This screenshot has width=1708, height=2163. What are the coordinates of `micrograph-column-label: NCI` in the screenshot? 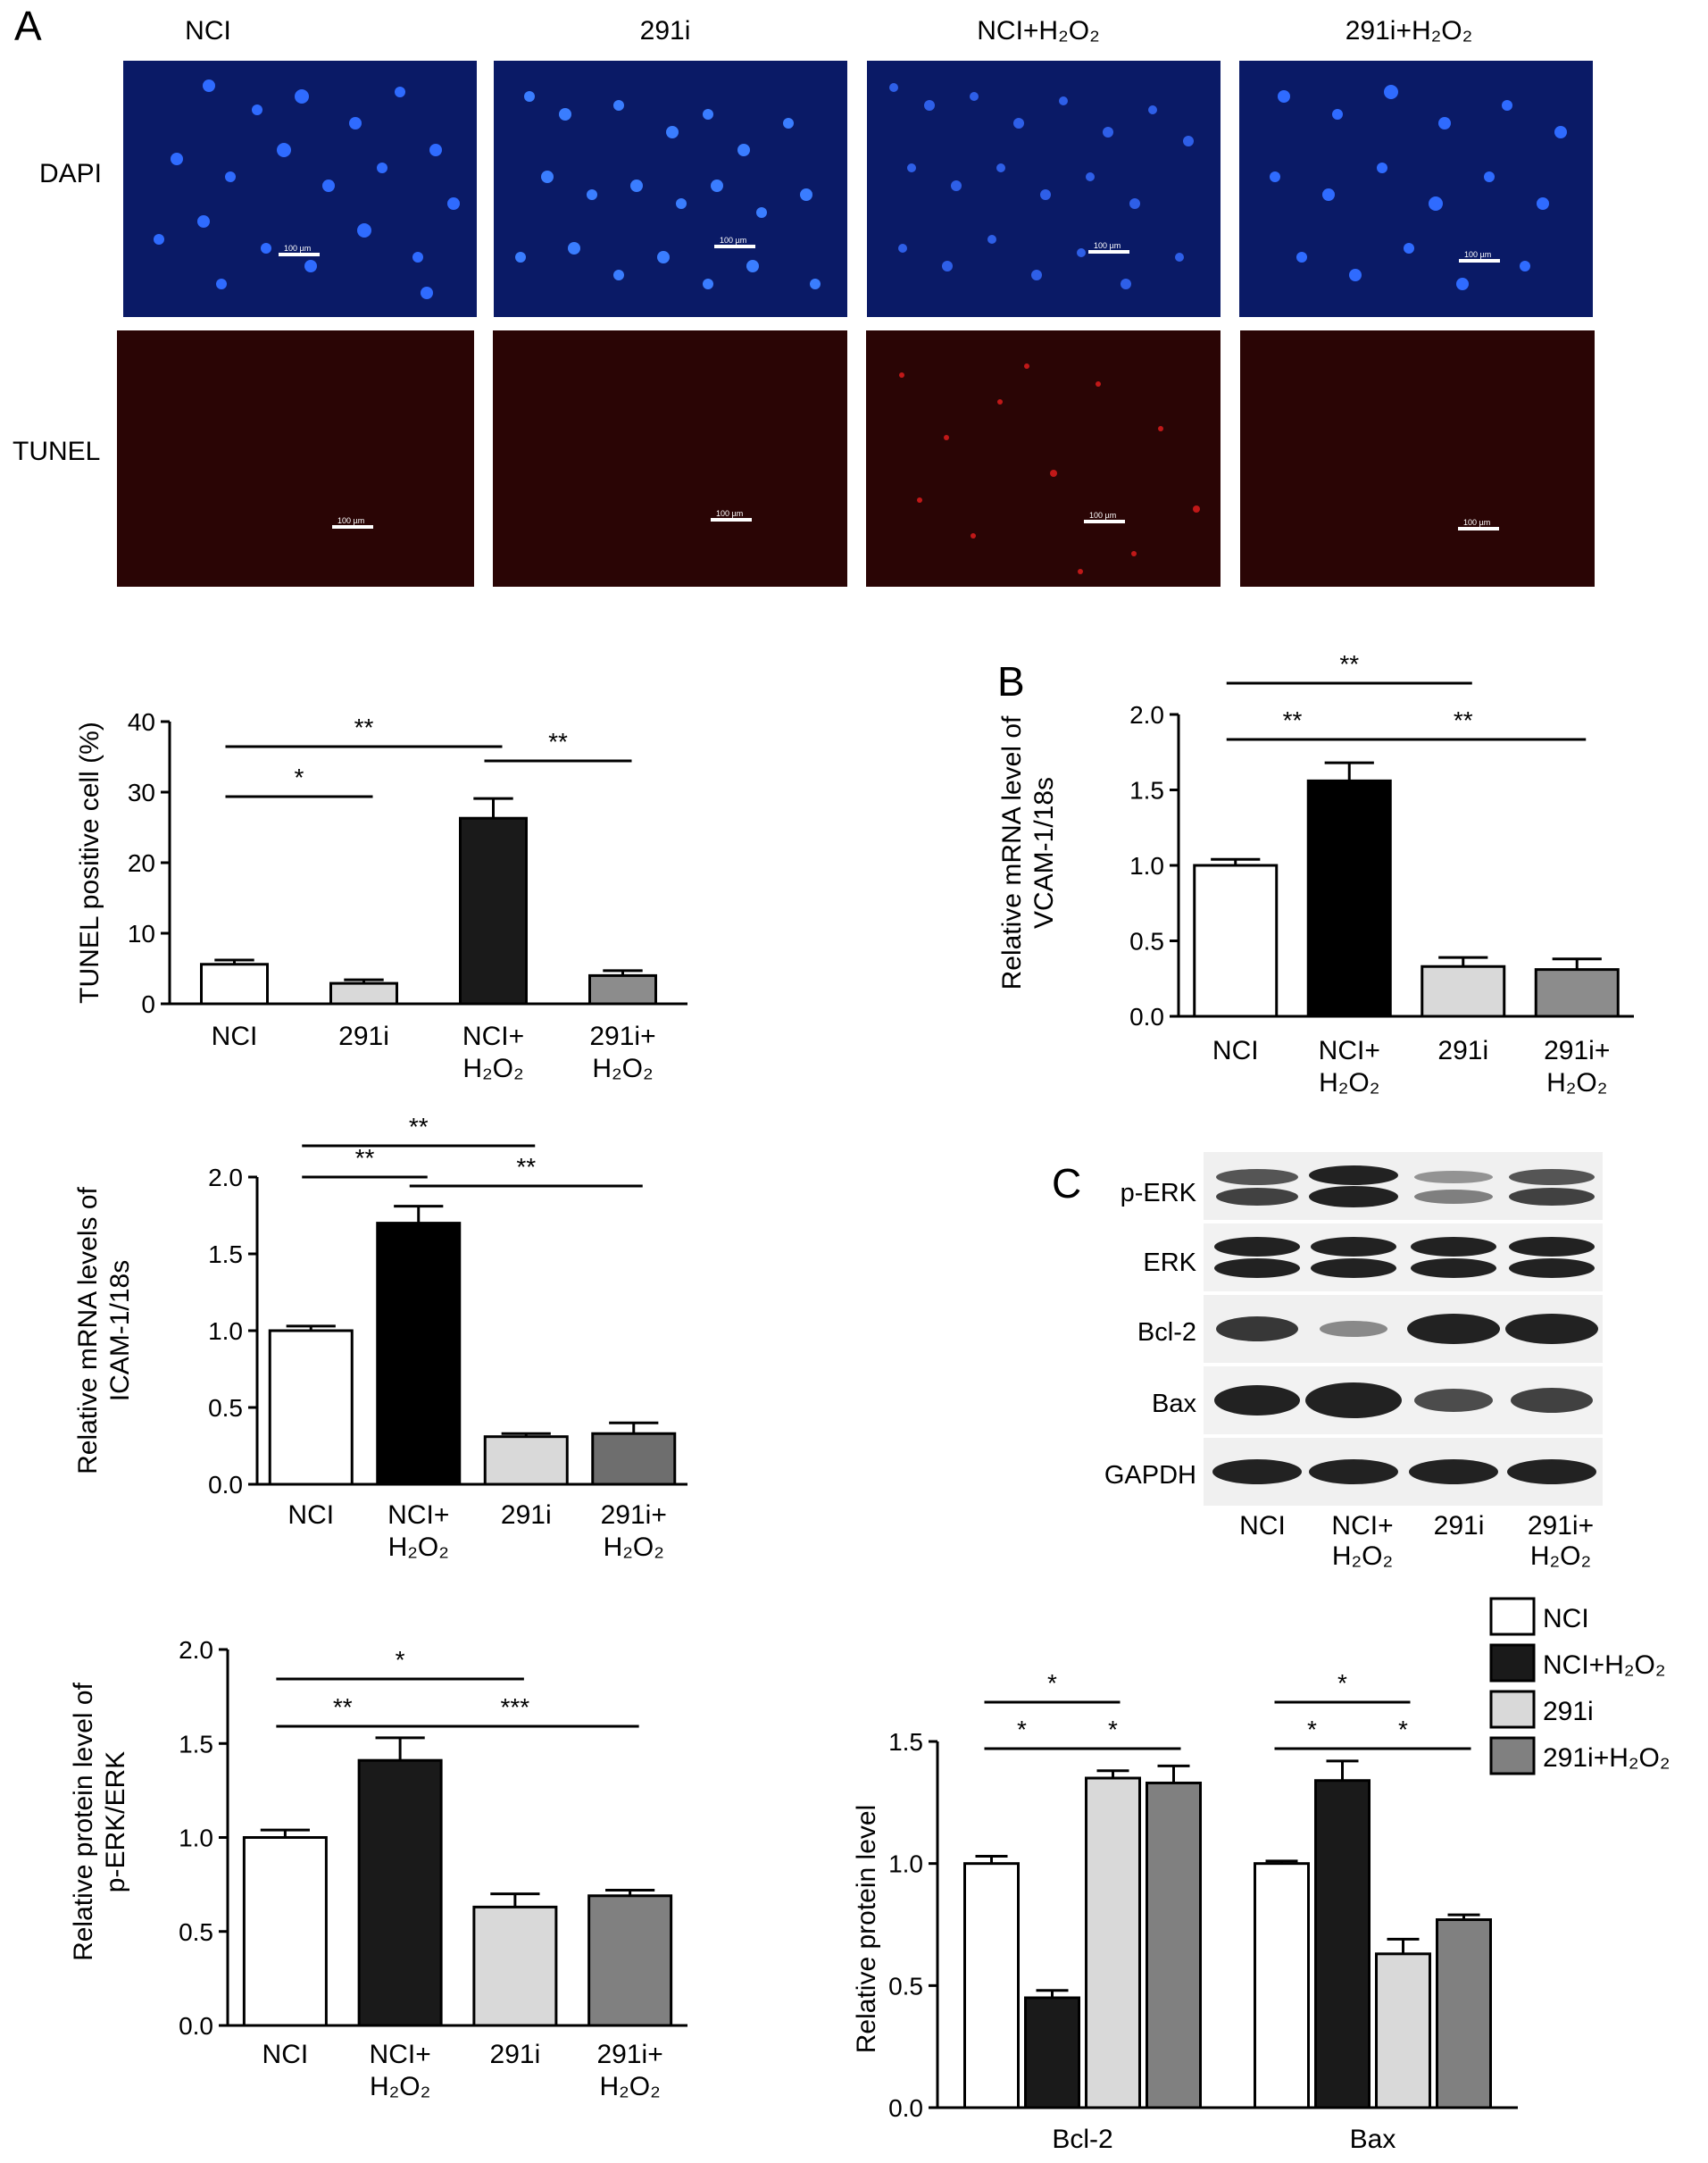 It's located at (208, 31).